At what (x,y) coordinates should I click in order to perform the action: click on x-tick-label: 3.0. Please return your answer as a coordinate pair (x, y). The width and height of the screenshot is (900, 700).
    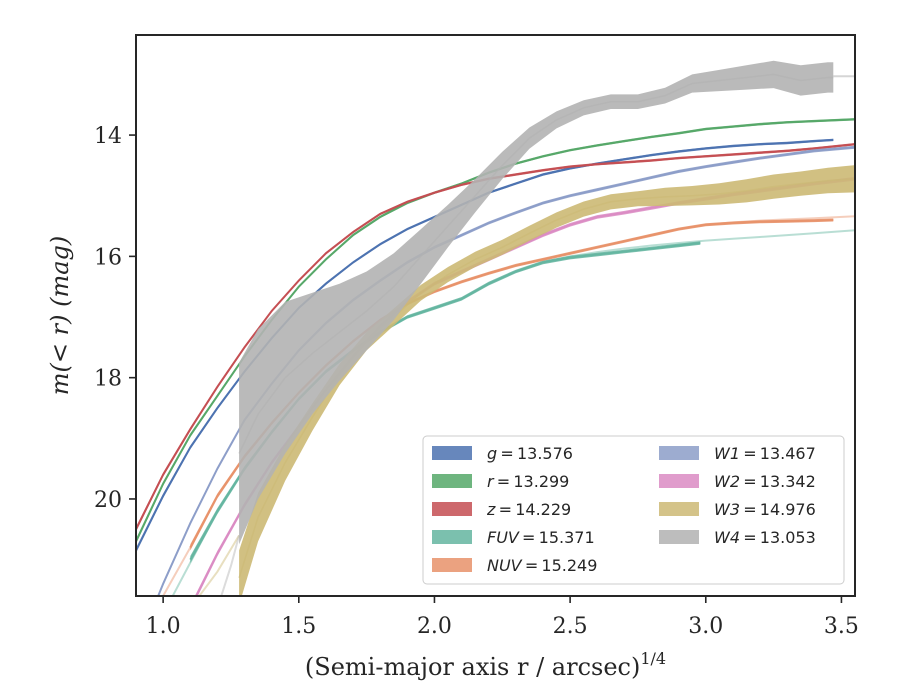
    Looking at the image, I should click on (705, 626).